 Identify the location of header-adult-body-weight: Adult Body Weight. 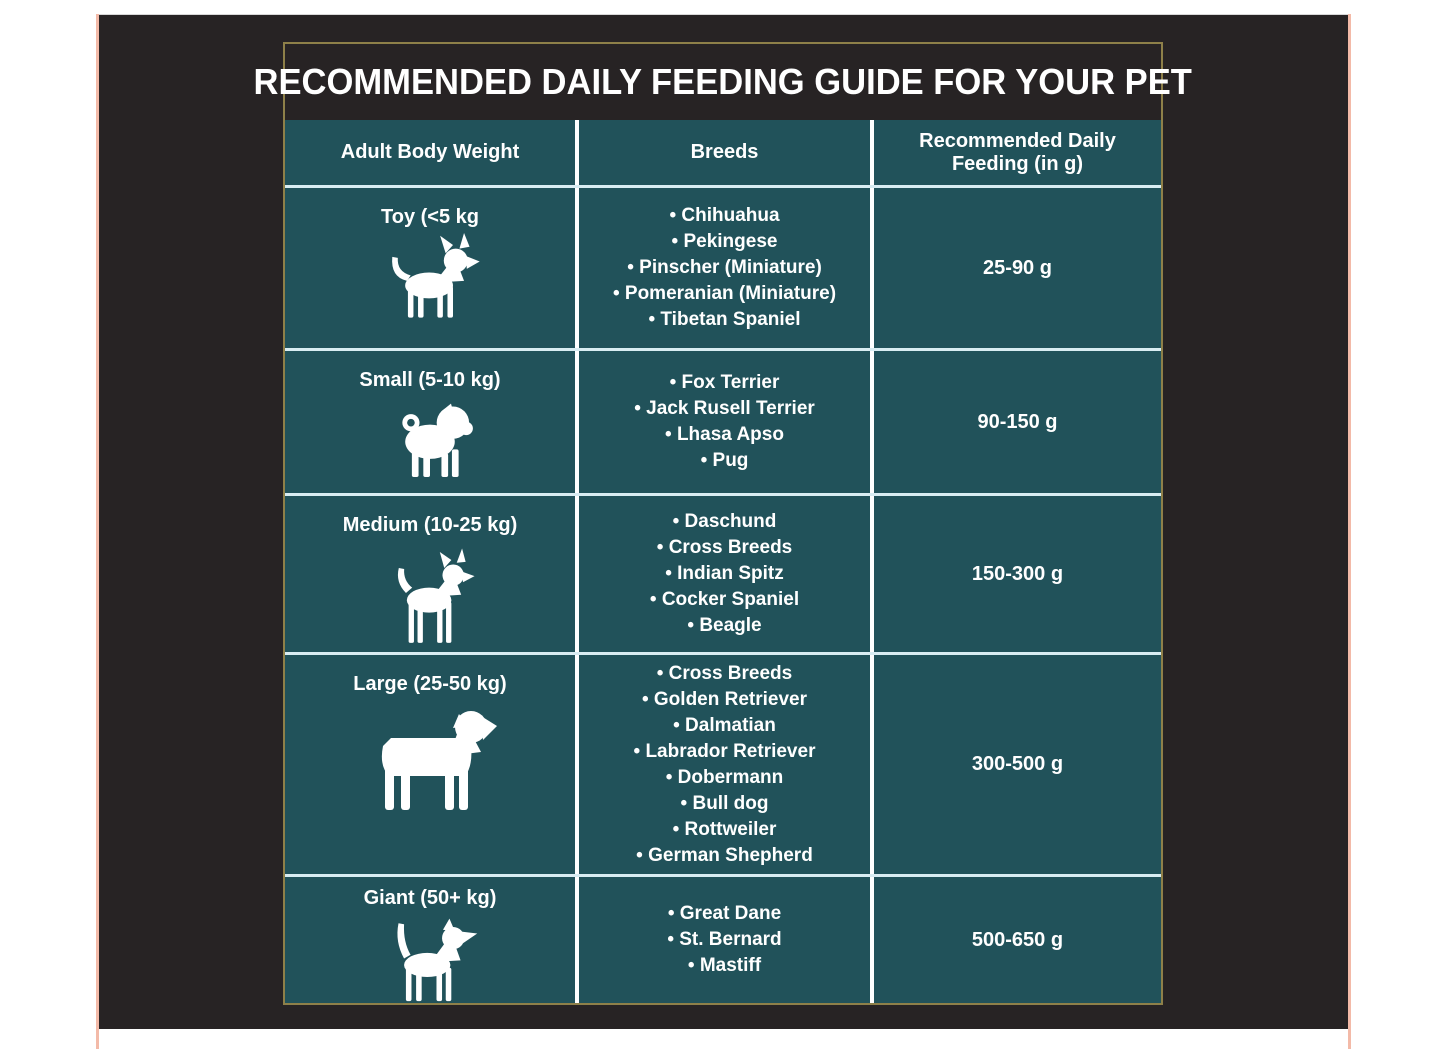
(432, 152).